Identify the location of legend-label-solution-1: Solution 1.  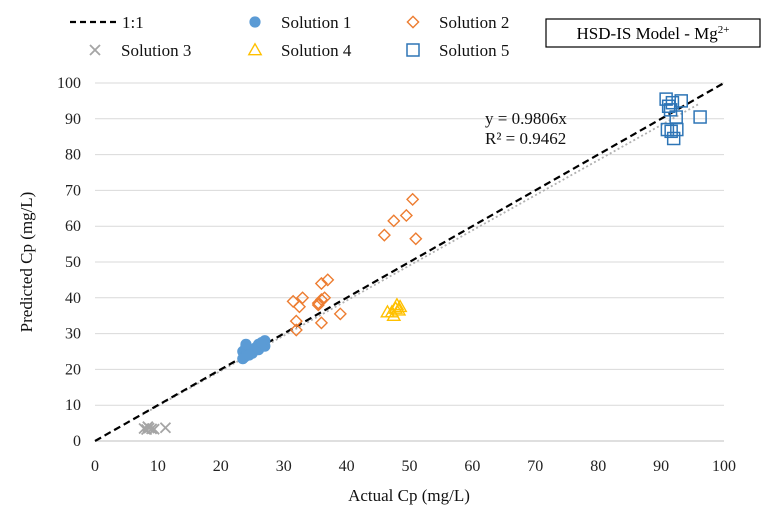
(316, 22).